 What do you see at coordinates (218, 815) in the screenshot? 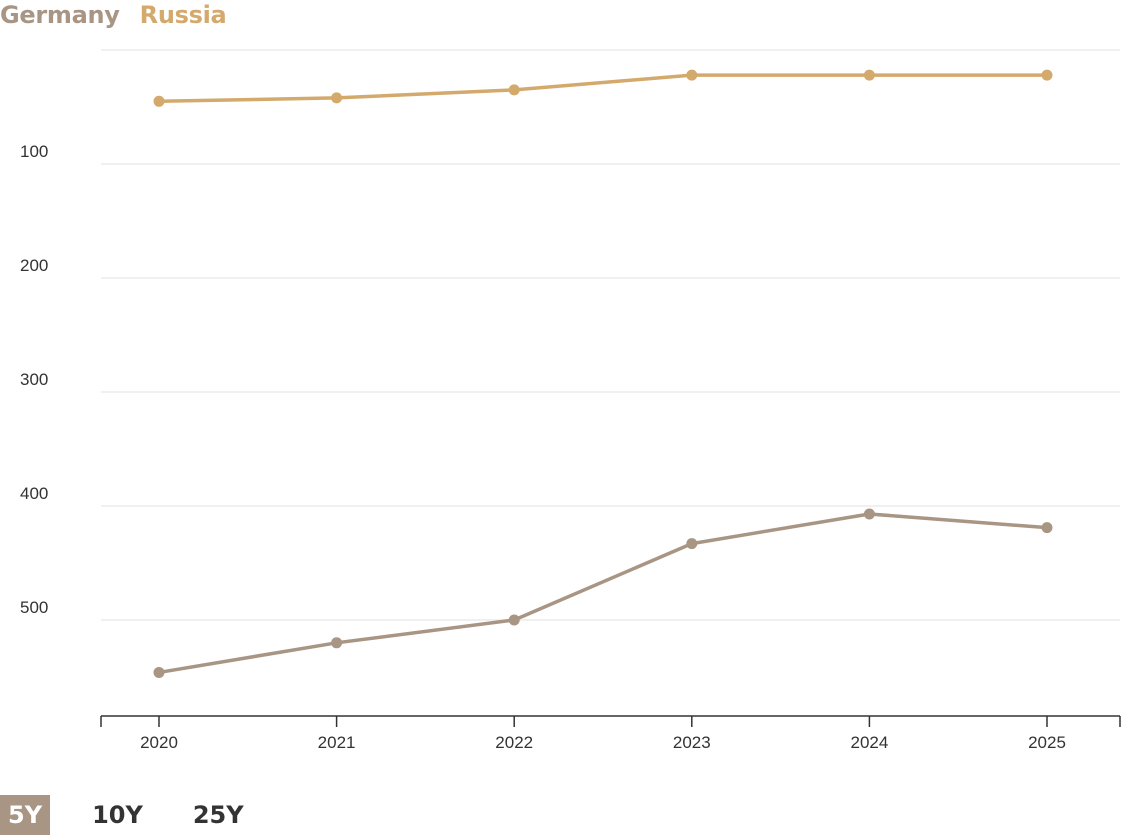
I see `range-button-25y: 25Y` at bounding box center [218, 815].